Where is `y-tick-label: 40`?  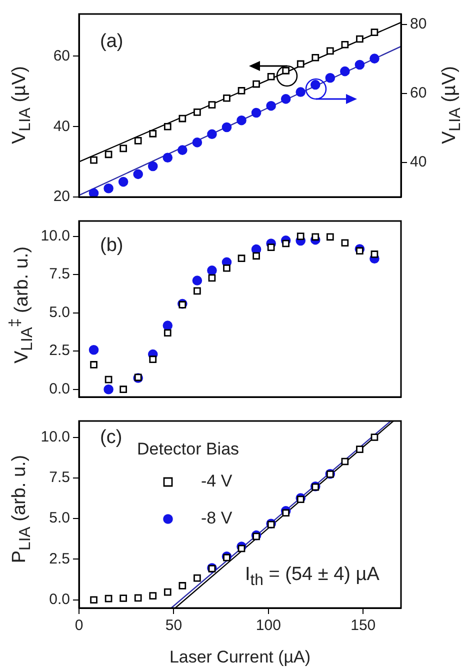 y-tick-label: 40 is located at coordinates (61, 126).